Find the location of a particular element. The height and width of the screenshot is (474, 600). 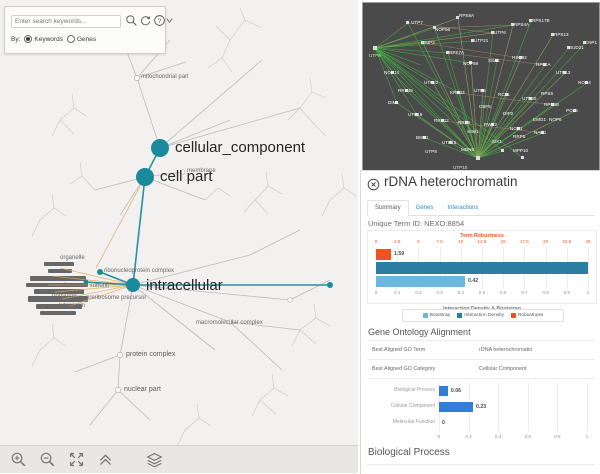

svg-text: UTP10 is located at coordinates (460, 167).